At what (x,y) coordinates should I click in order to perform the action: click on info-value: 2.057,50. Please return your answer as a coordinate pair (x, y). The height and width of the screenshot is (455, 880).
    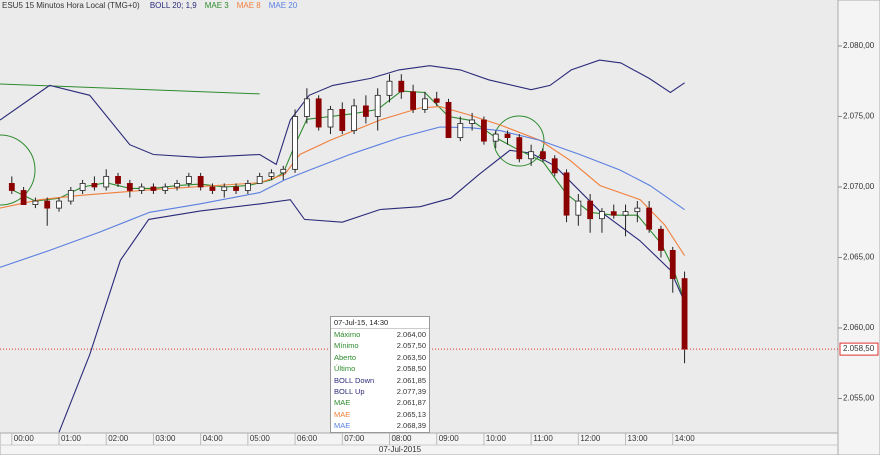
    Looking at the image, I should click on (411, 346).